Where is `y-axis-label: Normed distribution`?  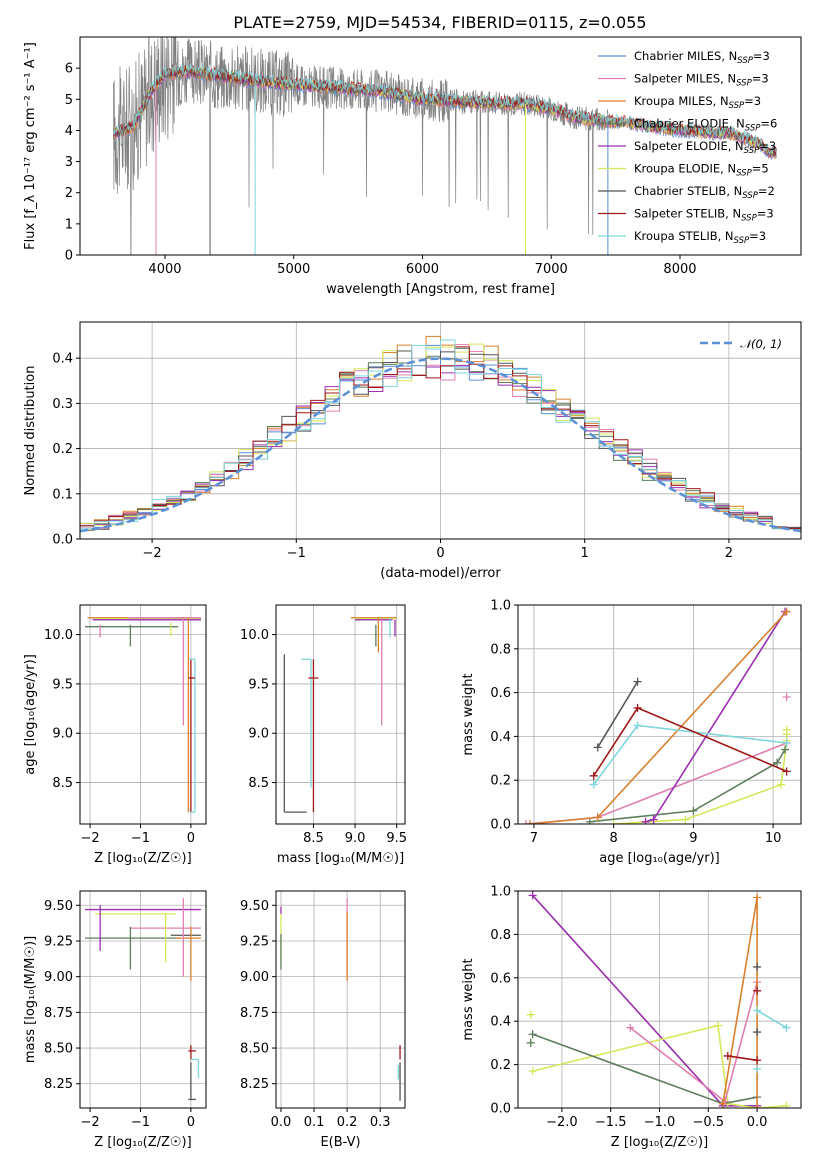 y-axis-label: Normed distribution is located at coordinates (30, 431).